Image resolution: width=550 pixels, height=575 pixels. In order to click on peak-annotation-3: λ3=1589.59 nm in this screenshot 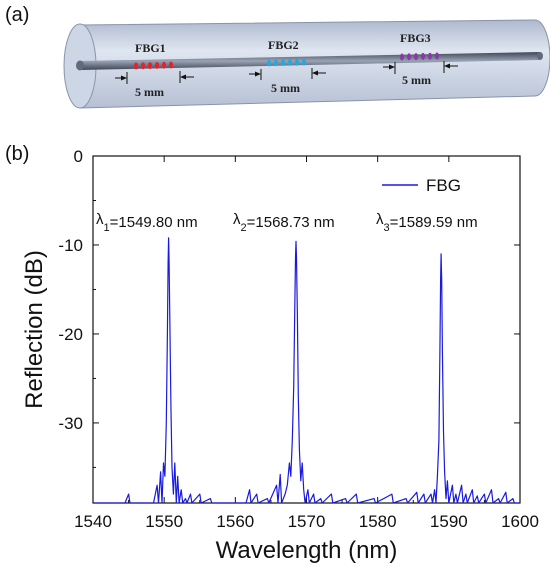, I will do `click(427, 222)`.